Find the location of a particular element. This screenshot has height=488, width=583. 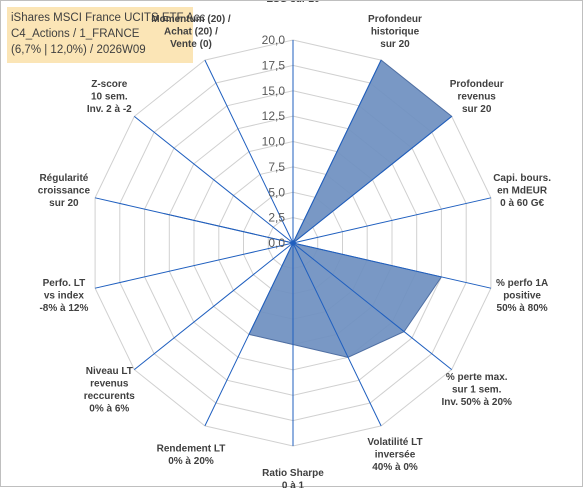

axis-label: sur 1 sem. is located at coordinates (477, 390).